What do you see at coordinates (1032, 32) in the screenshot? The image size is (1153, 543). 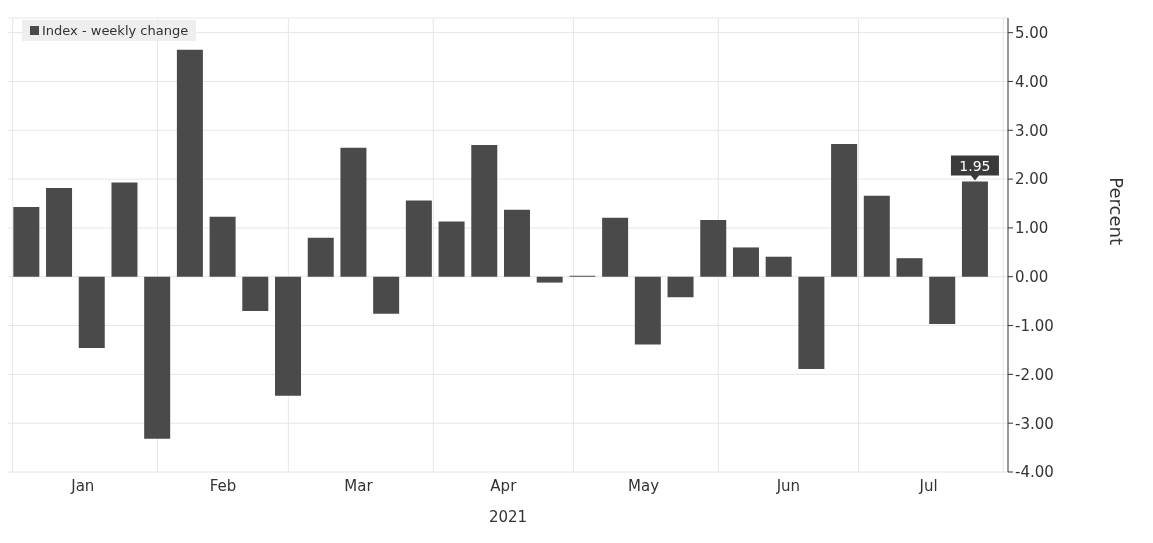 I see `y-tick-label: 5.00` at bounding box center [1032, 32].